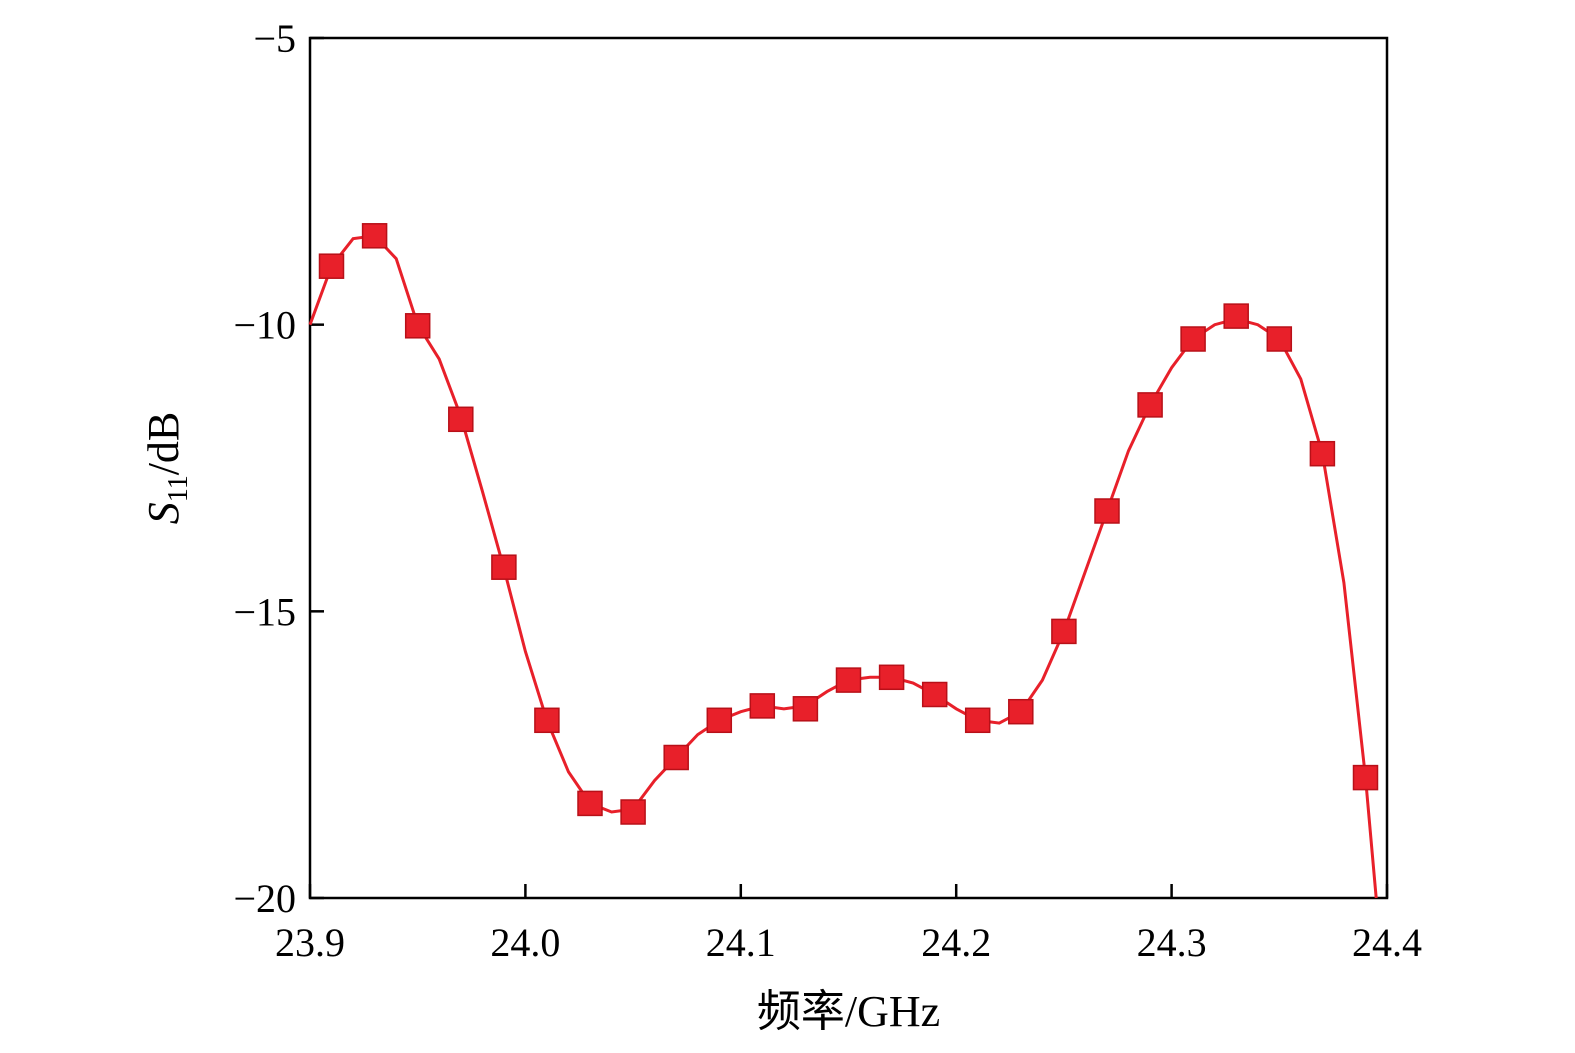  I want to click on y-axis-title: S11/dB, so click(166, 468).